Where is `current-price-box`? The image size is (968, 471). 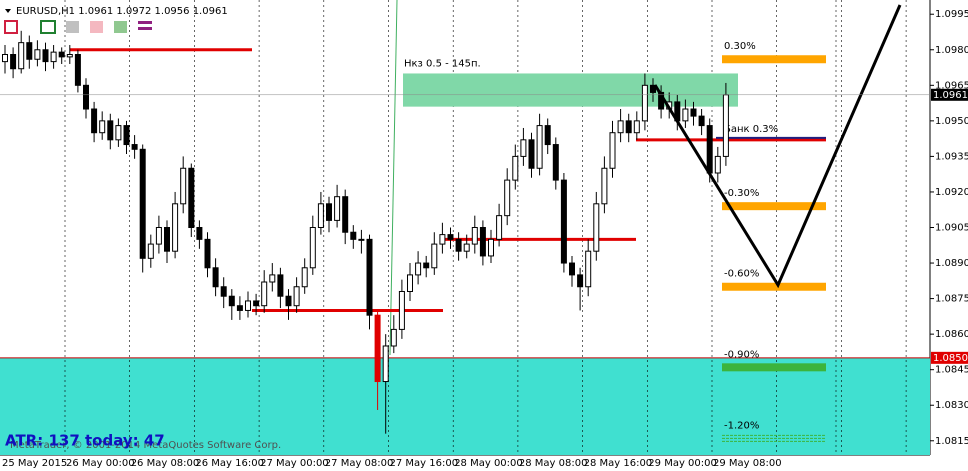 current-price-box is located at coordinates (949, 94).